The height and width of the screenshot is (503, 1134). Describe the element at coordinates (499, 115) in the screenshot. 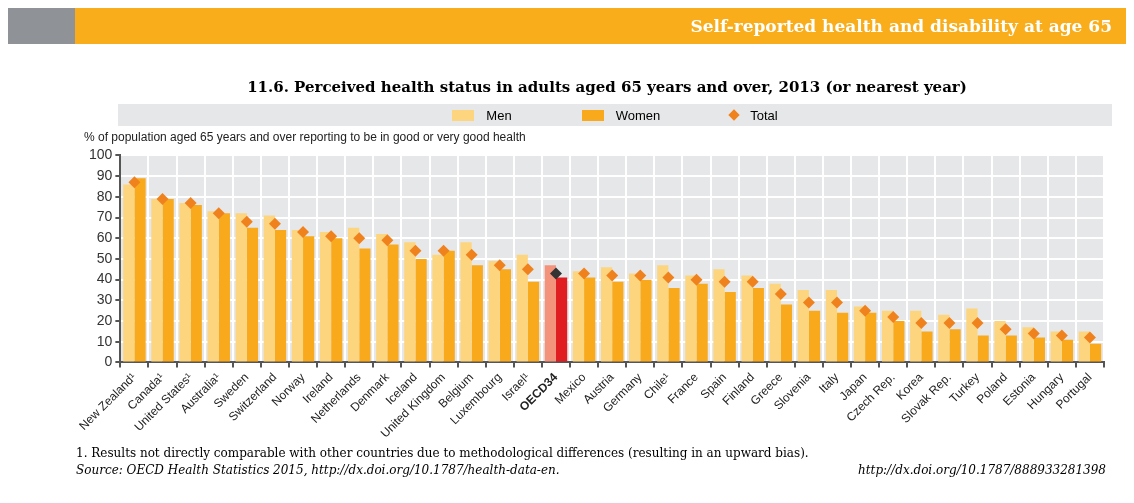

I see `legend-label: Men` at that location.